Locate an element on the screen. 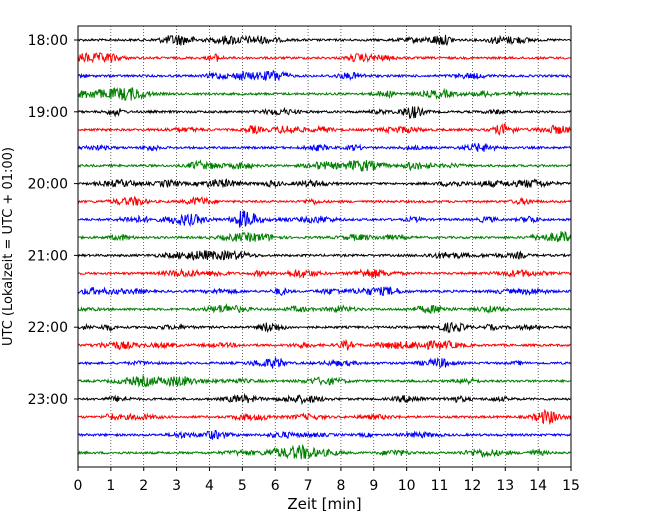  x-tick-label: 2 is located at coordinates (143, 486).